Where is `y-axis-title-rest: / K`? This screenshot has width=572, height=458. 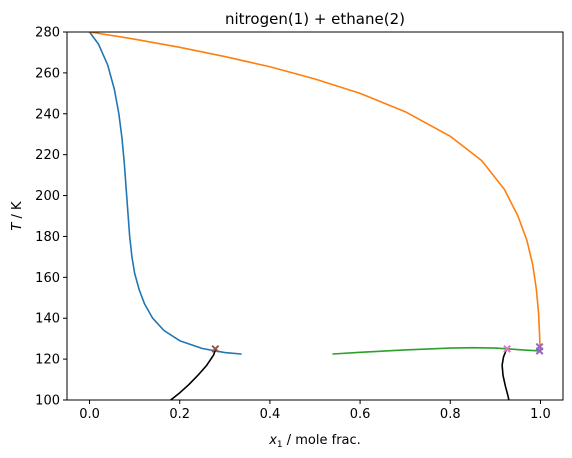 y-axis-title-rest: / K is located at coordinates (17, 212).